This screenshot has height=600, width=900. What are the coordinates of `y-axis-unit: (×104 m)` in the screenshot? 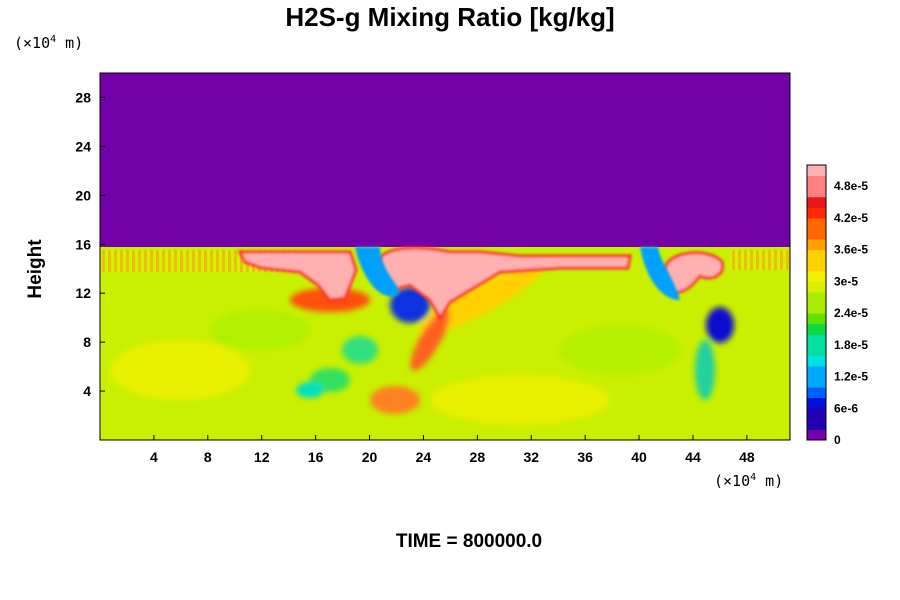 It's located at (48, 43).